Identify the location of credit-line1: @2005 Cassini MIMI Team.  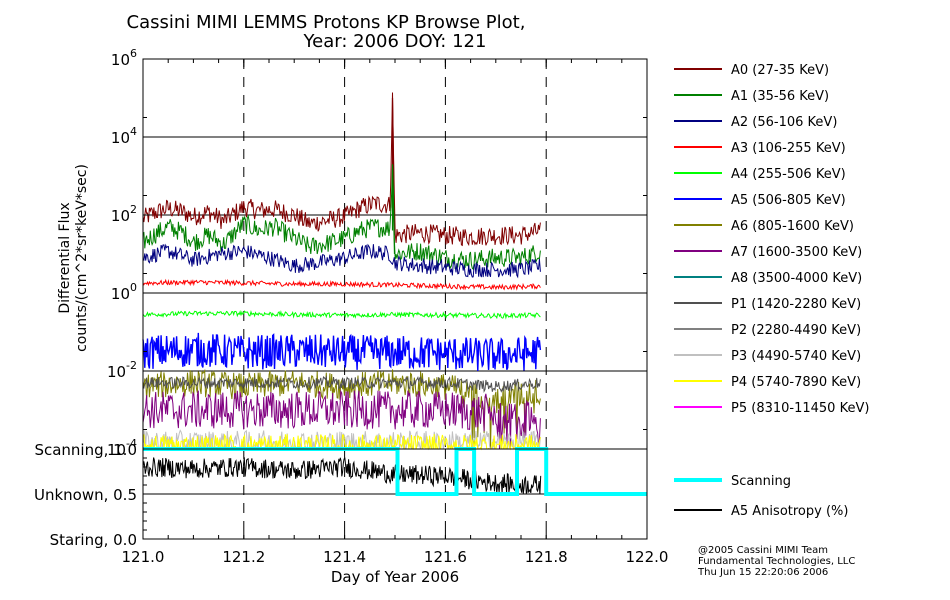
(763, 550).